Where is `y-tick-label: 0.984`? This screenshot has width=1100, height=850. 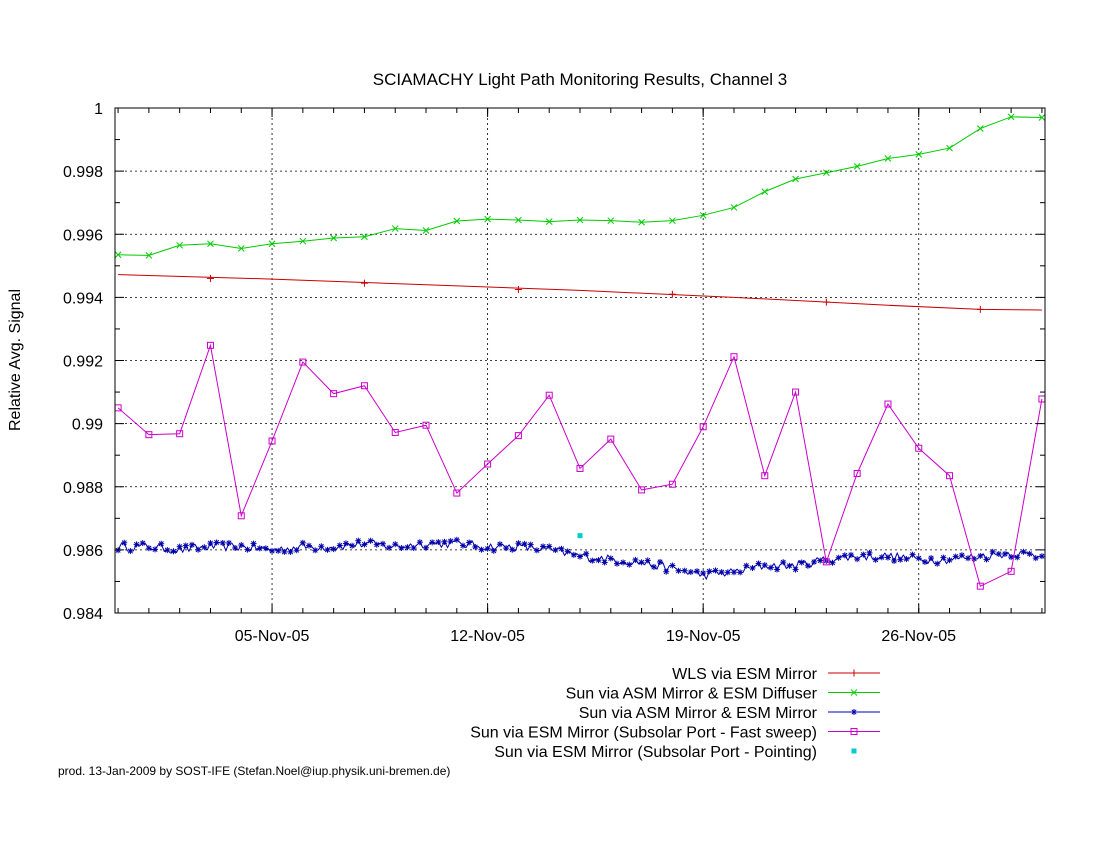 y-tick-label: 0.984 is located at coordinates (83, 614).